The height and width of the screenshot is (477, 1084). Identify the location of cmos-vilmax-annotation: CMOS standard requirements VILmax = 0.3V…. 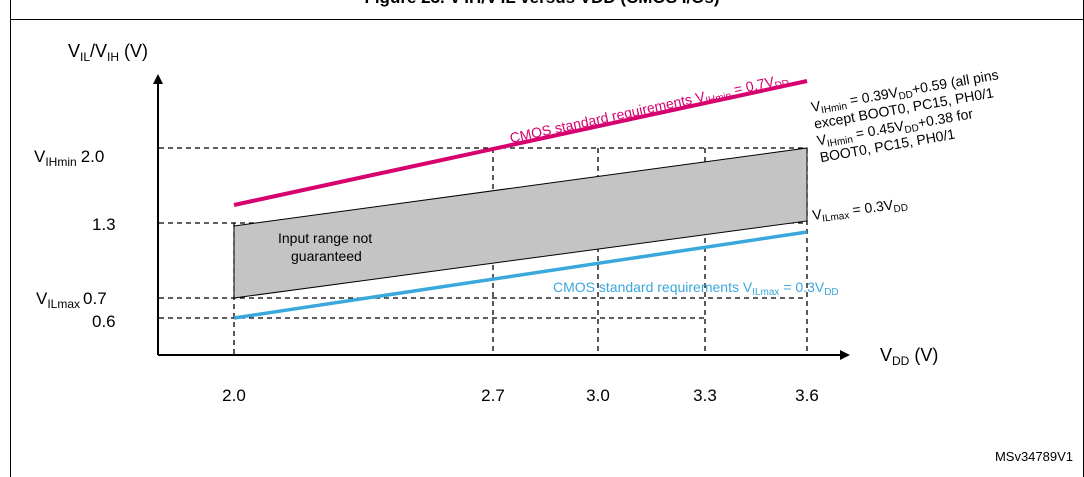
(696, 288).